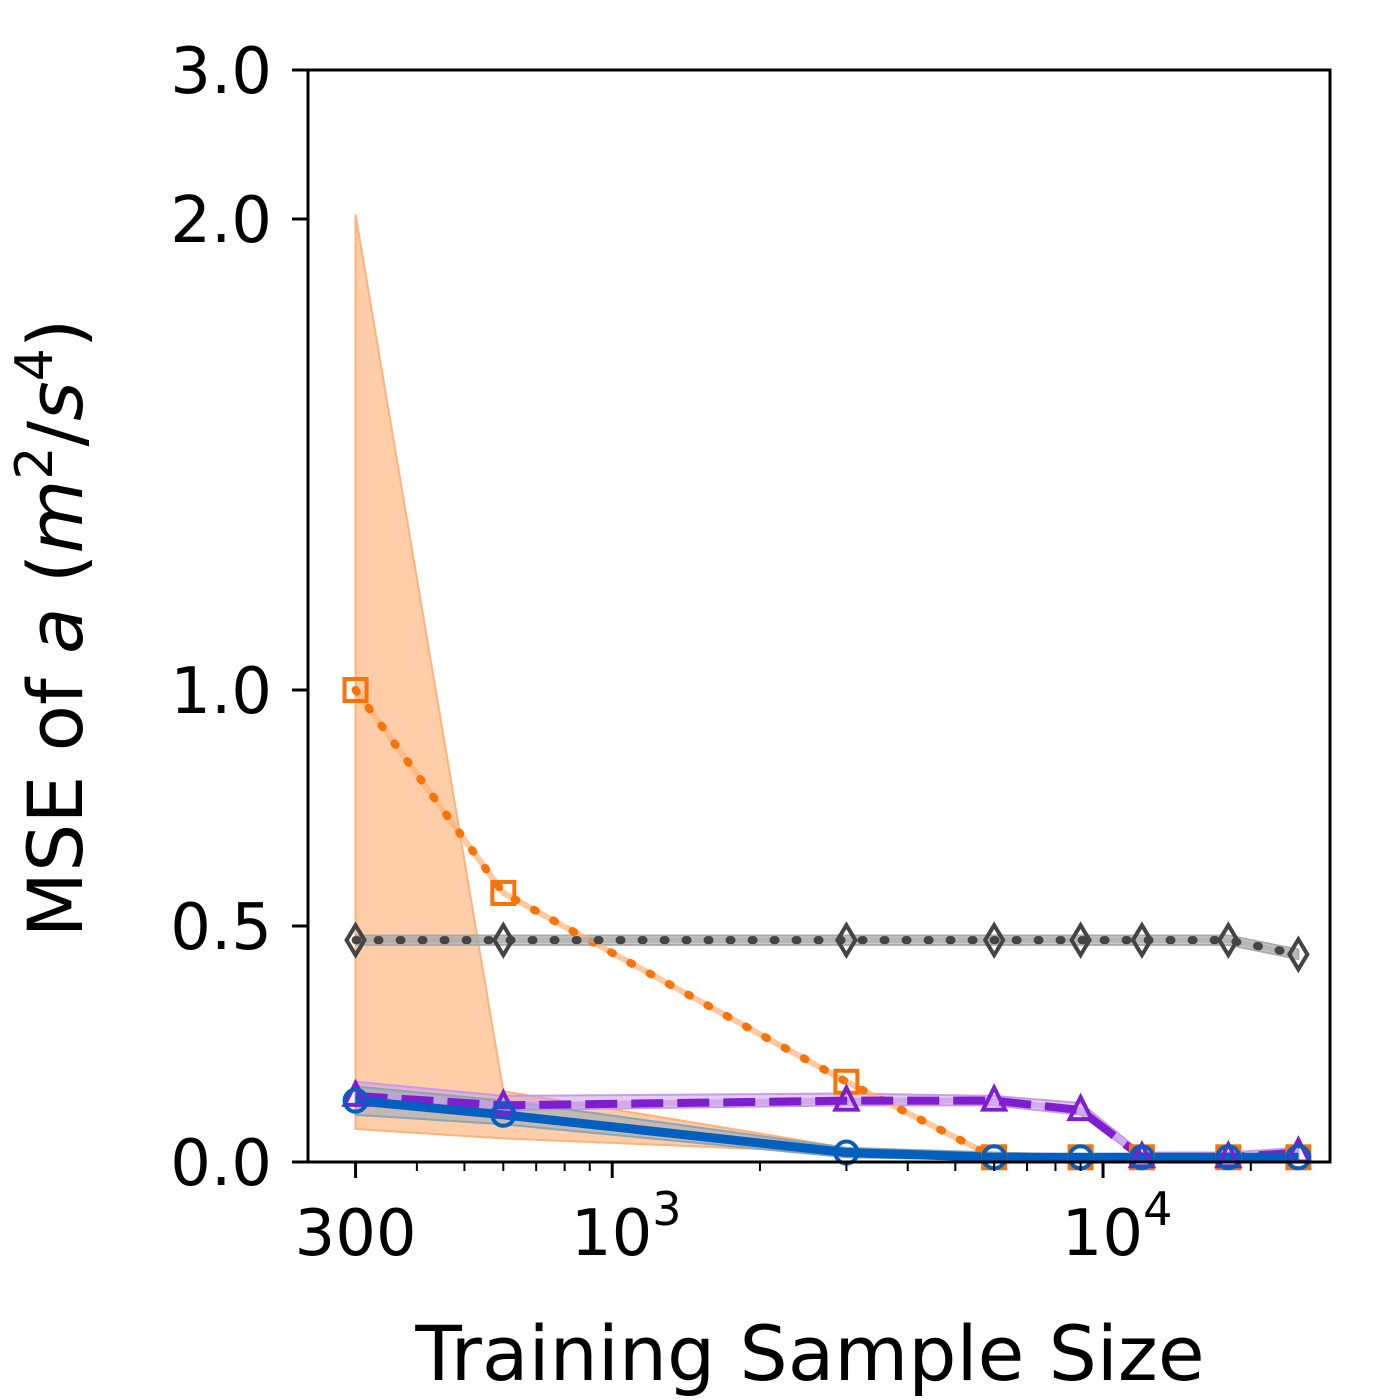  I want to click on y-axis-title-prefix: MSE of, so click(55, 795).